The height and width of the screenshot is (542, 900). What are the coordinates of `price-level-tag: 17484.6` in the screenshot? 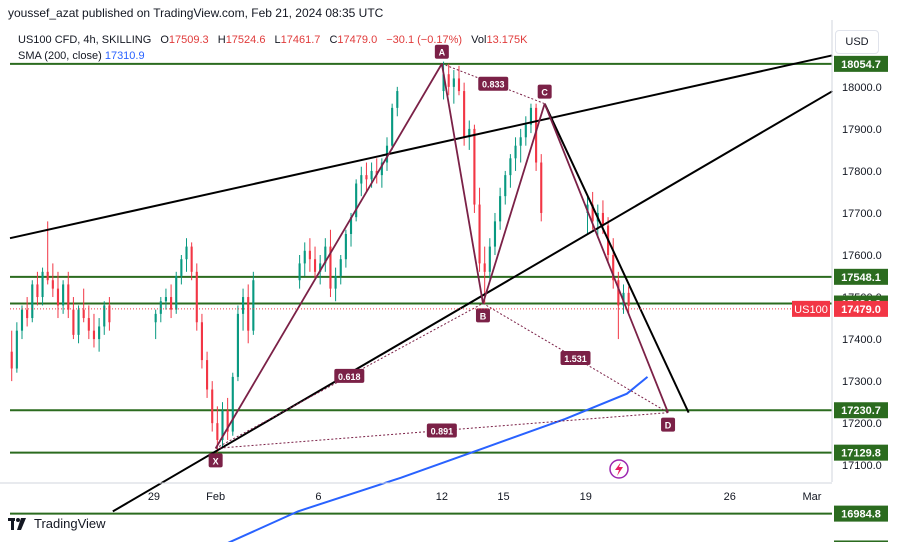 It's located at (861, 303).